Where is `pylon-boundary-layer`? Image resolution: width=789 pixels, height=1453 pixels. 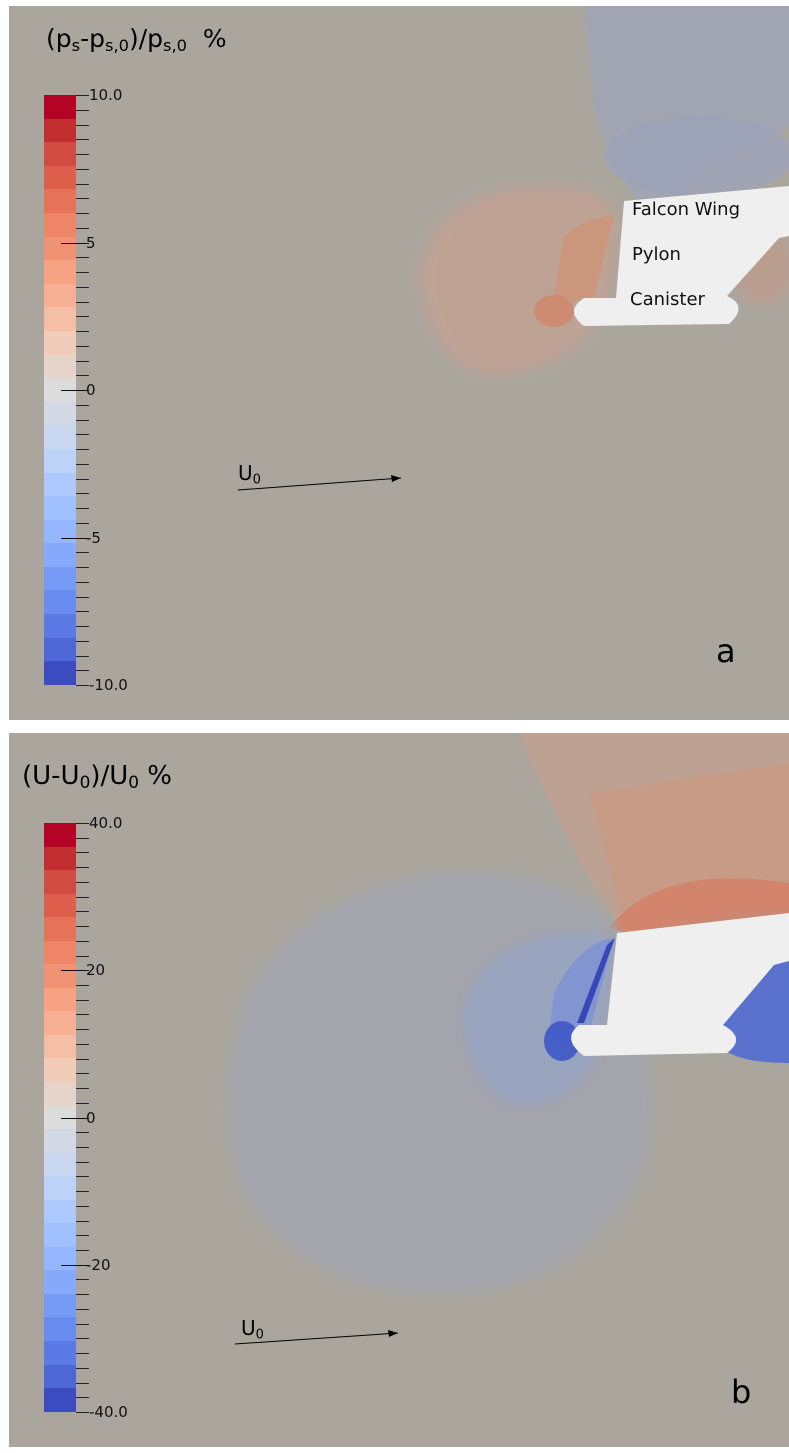
pylon-boundary-layer is located at coordinates (596, 980).